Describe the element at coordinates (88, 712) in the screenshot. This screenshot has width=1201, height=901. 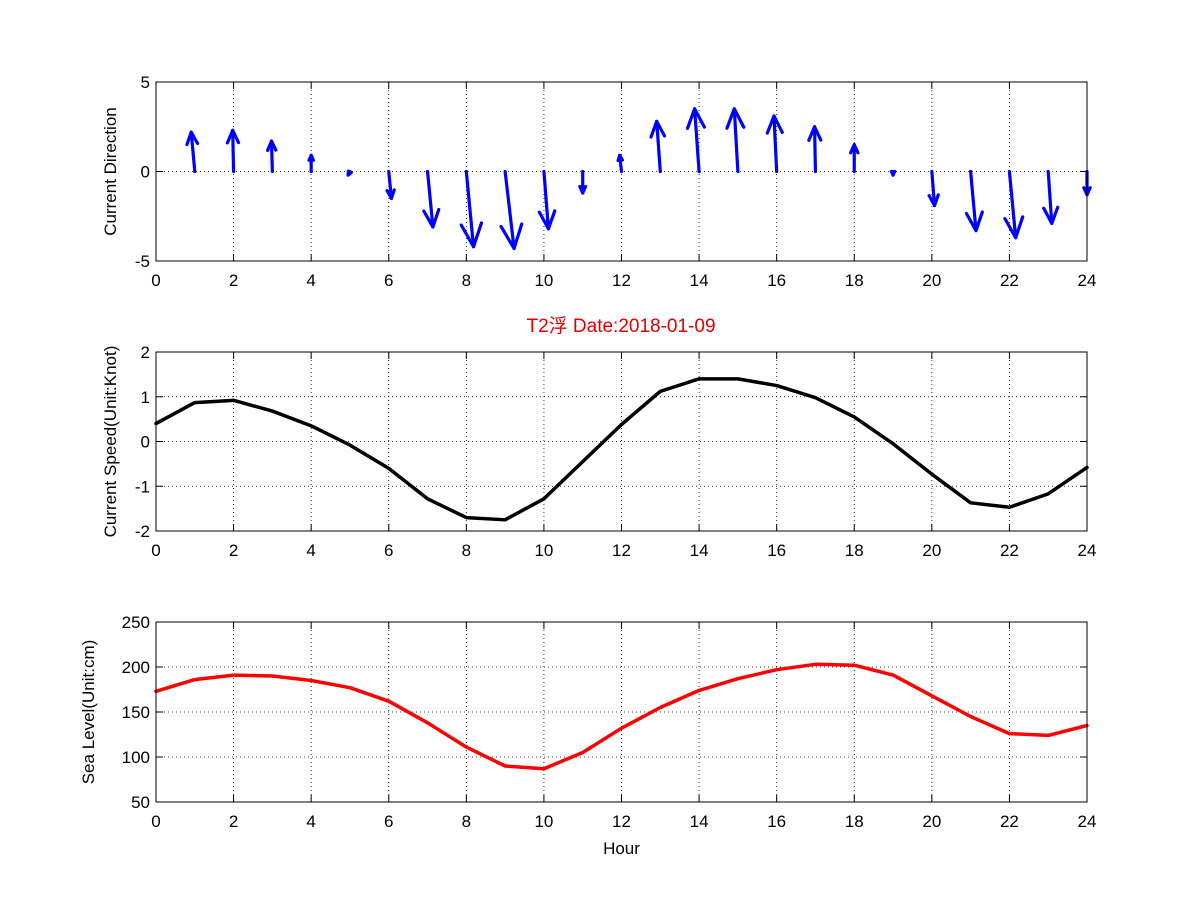
I see `y-axis-label: Sea Level(Unit:cm)` at that location.